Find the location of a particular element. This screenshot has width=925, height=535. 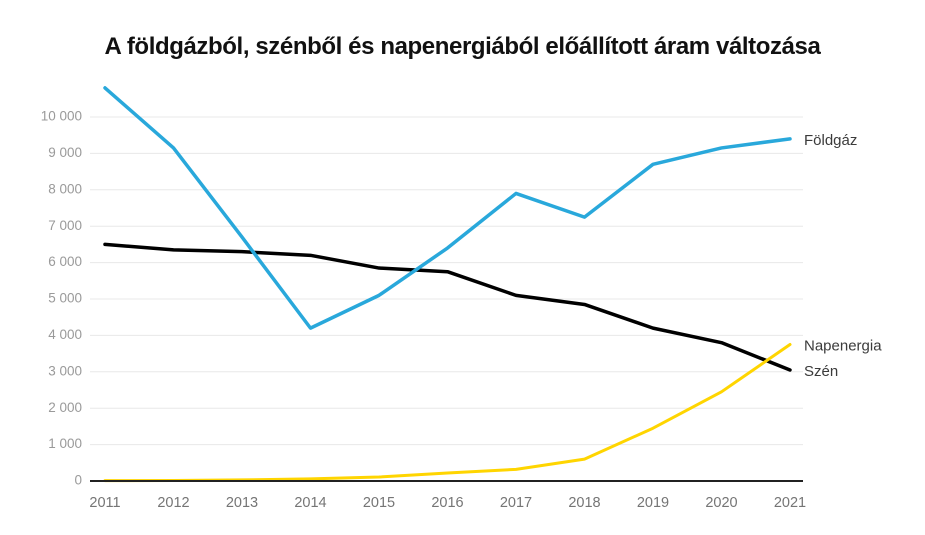

x-axis-tick-label: 2011 is located at coordinates (104, 503).